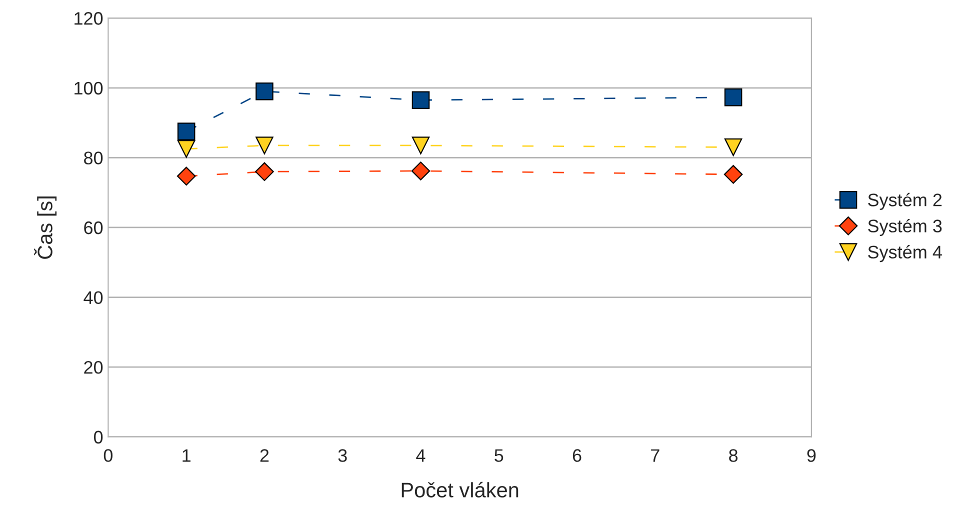 This screenshot has height=517, width=966. What do you see at coordinates (342, 455) in the screenshot?
I see `x-tick-label: 3` at bounding box center [342, 455].